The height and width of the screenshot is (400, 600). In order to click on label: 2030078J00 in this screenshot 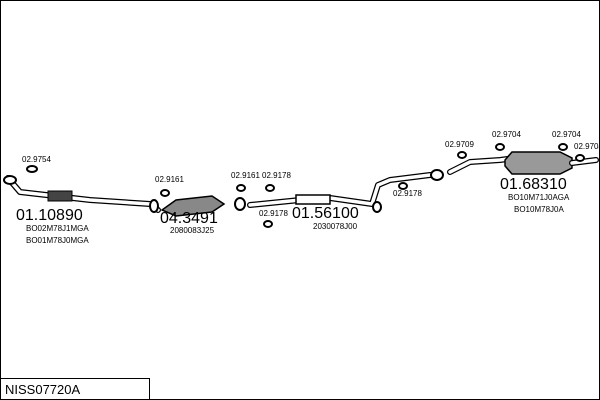, I will do `click(335, 226)`.